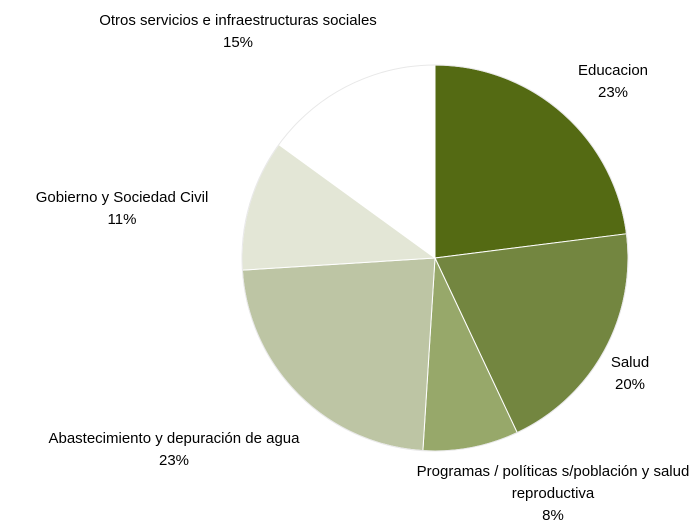 Image resolution: width=691 pixels, height=527 pixels. What do you see at coordinates (613, 92) in the screenshot?
I see `slice-pct-educacion: 23%` at bounding box center [613, 92].